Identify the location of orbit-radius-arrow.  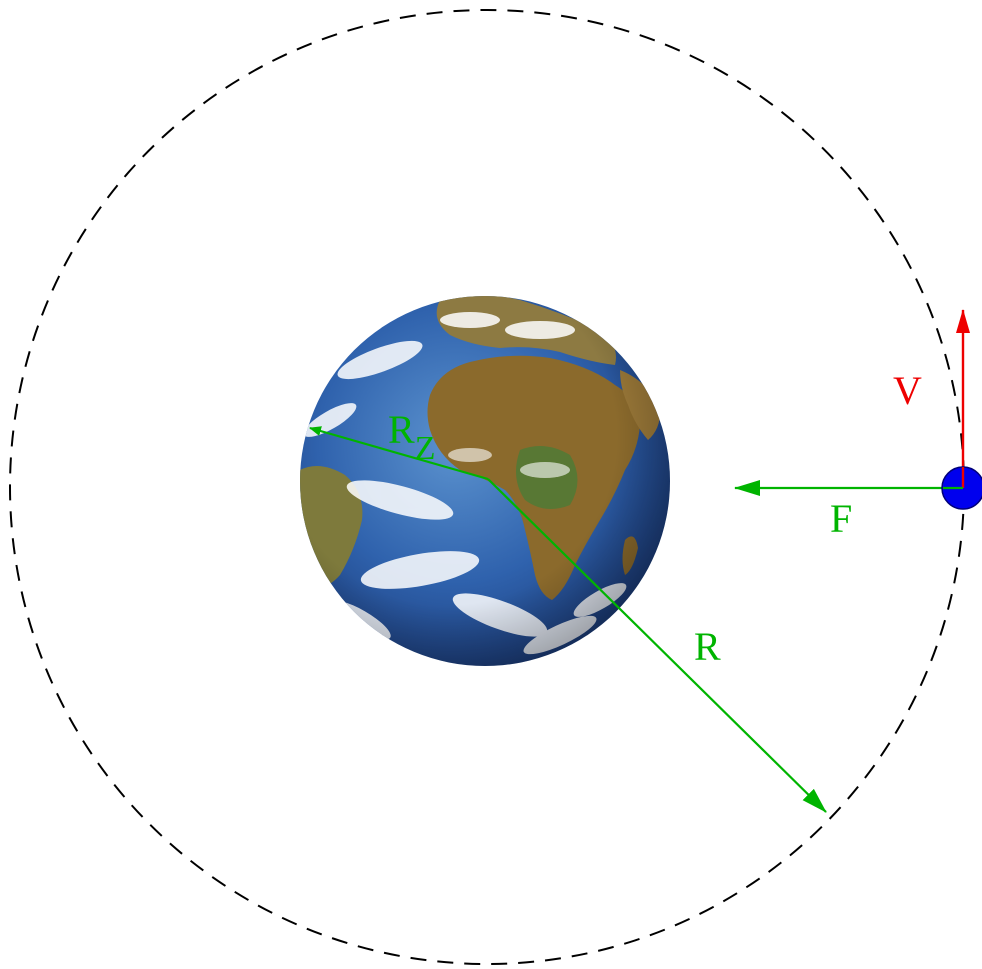
(657, 645).